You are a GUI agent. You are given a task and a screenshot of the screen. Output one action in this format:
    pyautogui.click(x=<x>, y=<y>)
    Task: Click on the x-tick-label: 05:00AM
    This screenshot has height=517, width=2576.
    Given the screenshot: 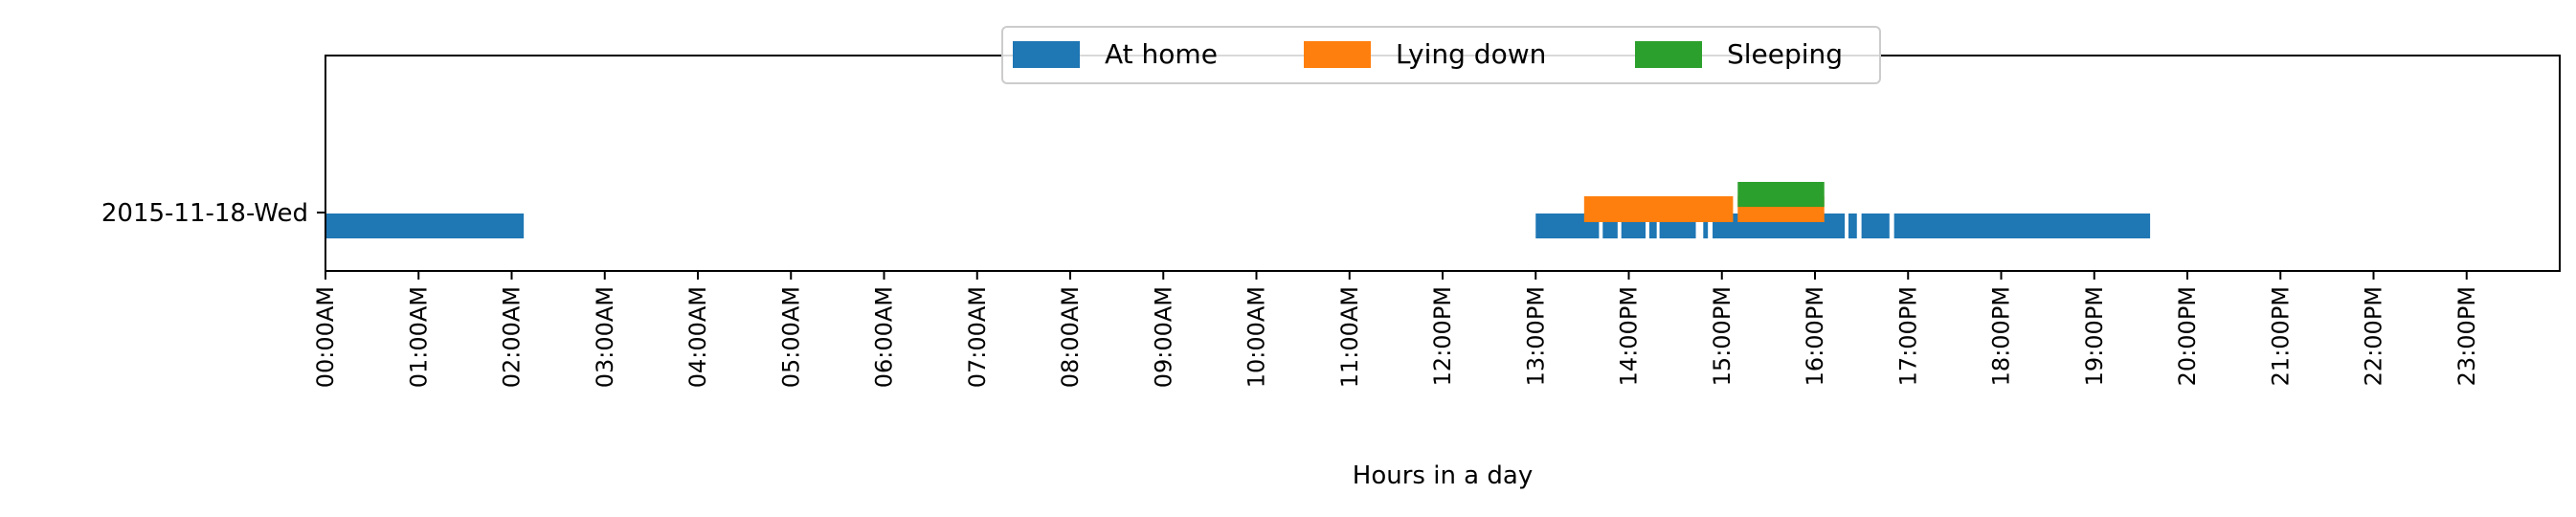 What is the action you would take?
    pyautogui.click(x=791, y=337)
    